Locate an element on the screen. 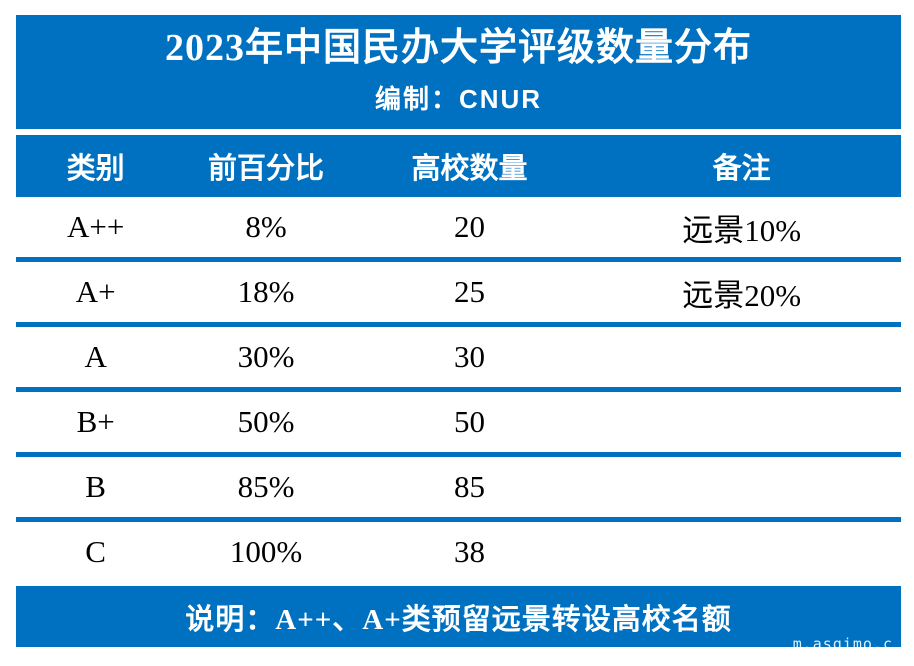 The image size is (914, 666). table-row: C 100% 38 is located at coordinates (458, 549).